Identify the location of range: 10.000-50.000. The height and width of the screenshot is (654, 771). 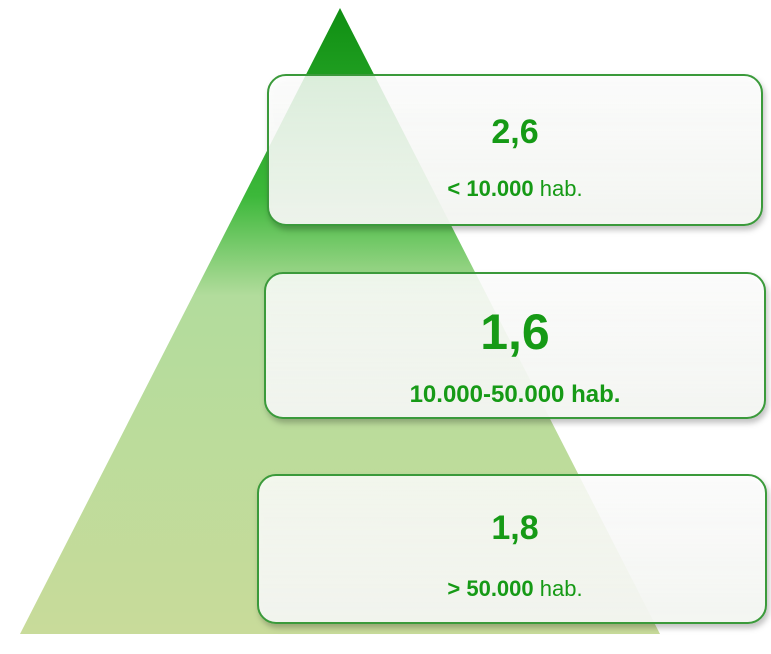
(487, 394).